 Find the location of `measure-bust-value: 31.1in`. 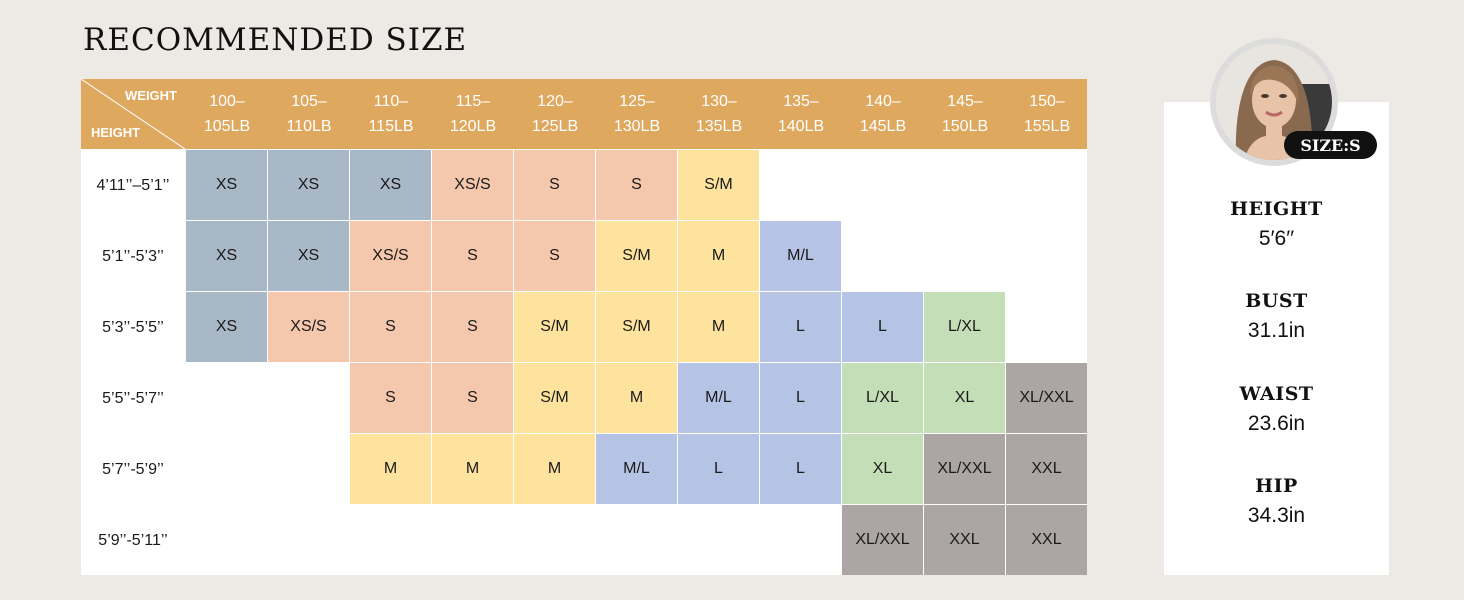

measure-bust-value: 31.1in is located at coordinates (1276, 330).